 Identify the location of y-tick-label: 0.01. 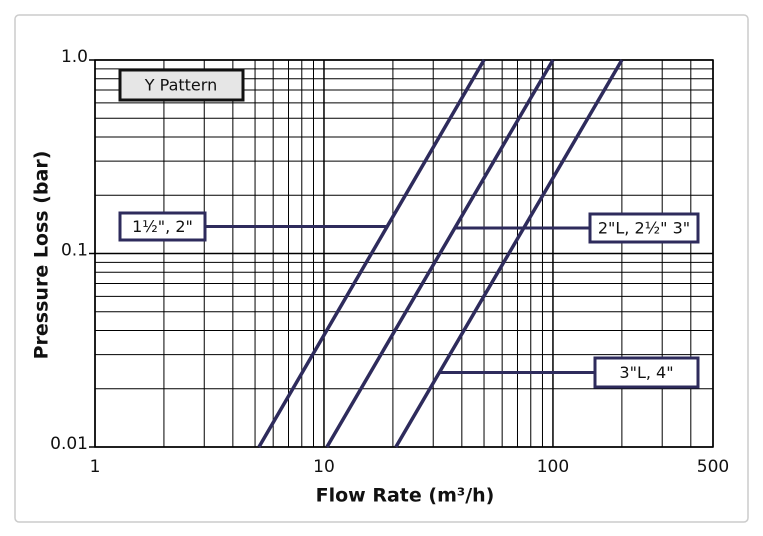
(69, 444).